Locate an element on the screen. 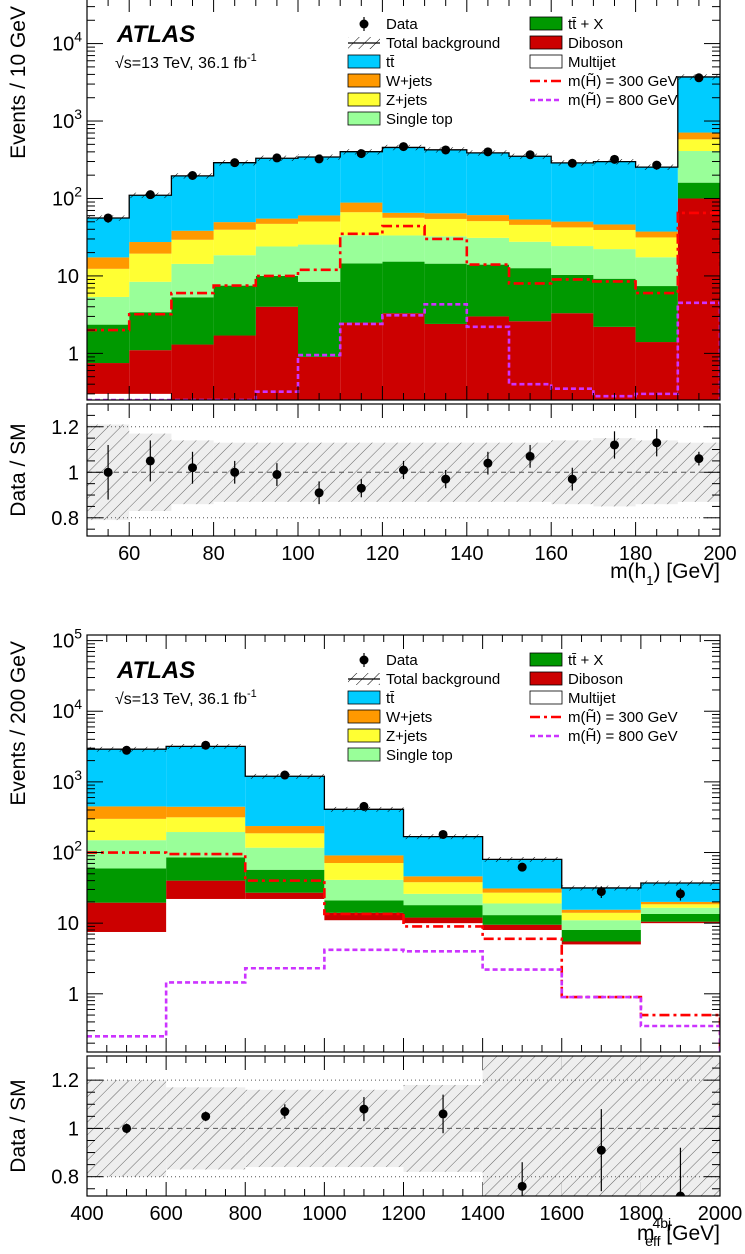 The width and height of the screenshot is (745, 1254). legend-label-sig300: m(H̃) = 300 GeV is located at coordinates (623, 717).